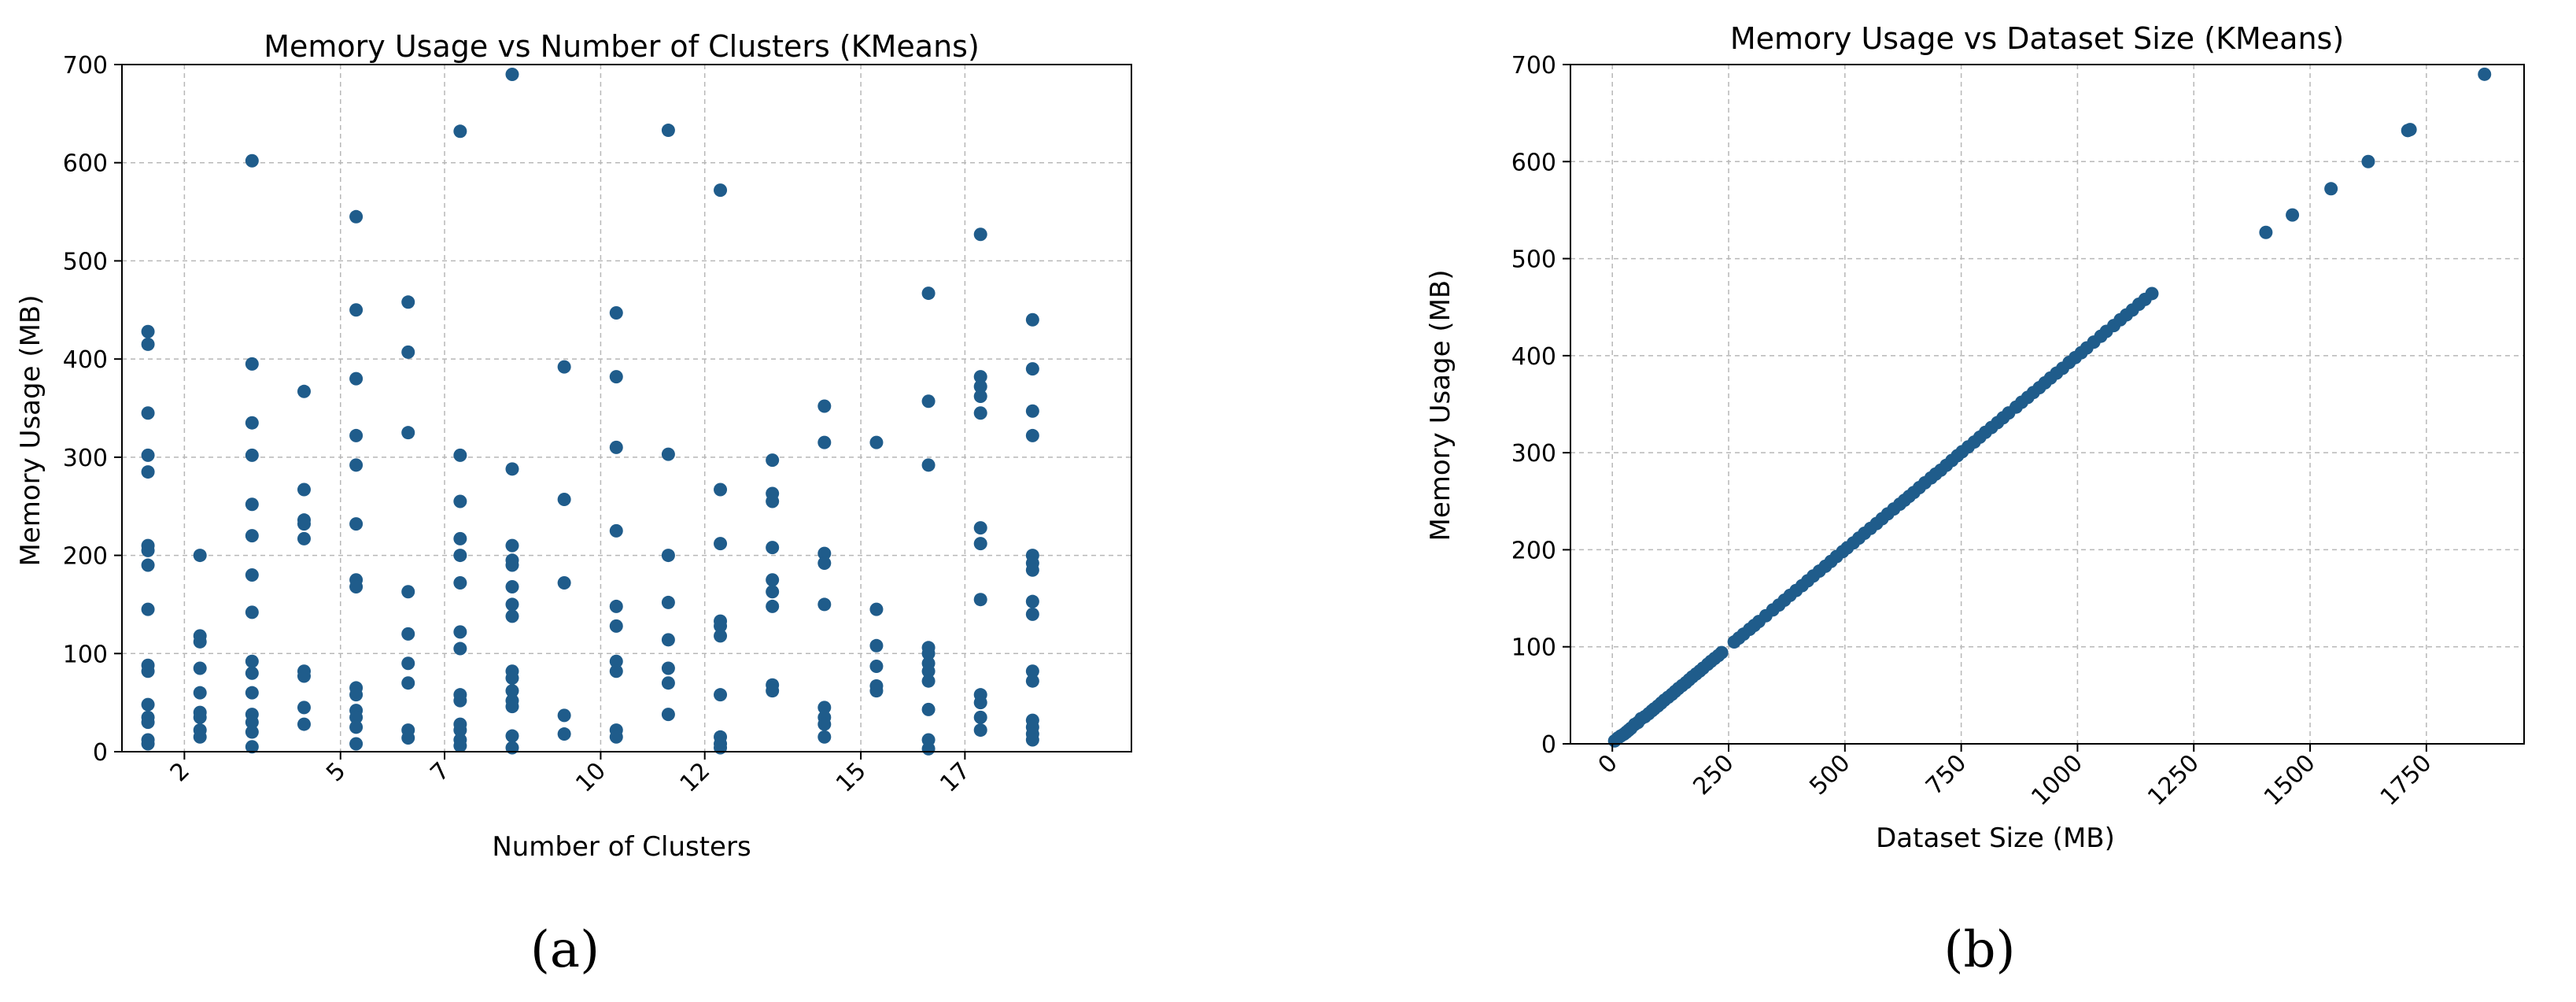 The image size is (2576, 1002). Describe the element at coordinates (1995, 838) in the screenshot. I see `chart-b-xlabel: Dataset Size (MB)` at that location.